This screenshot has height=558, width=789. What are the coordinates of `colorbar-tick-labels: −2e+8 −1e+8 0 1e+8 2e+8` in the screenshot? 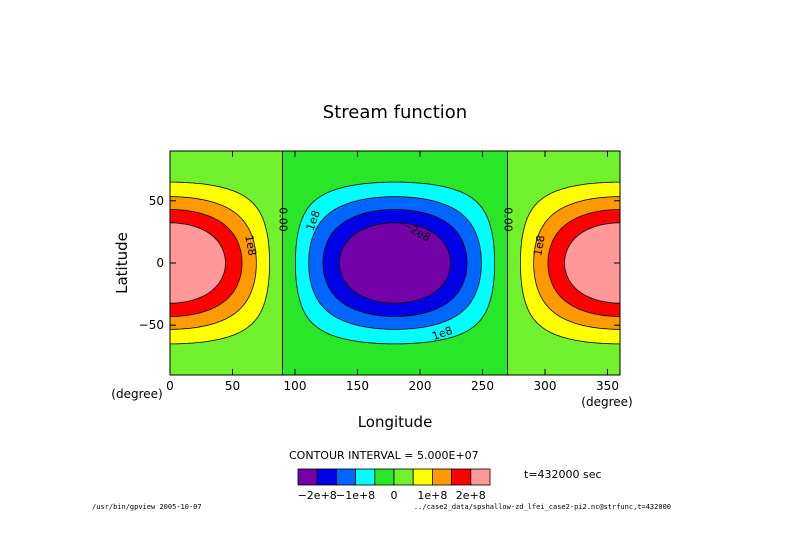 It's located at (392, 495).